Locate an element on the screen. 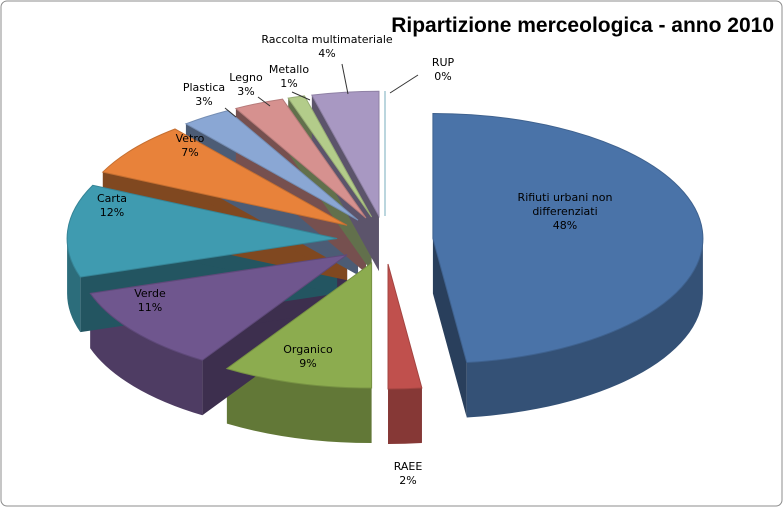 The image size is (784, 508). slice-label: RUP 0% is located at coordinates (443, 70).